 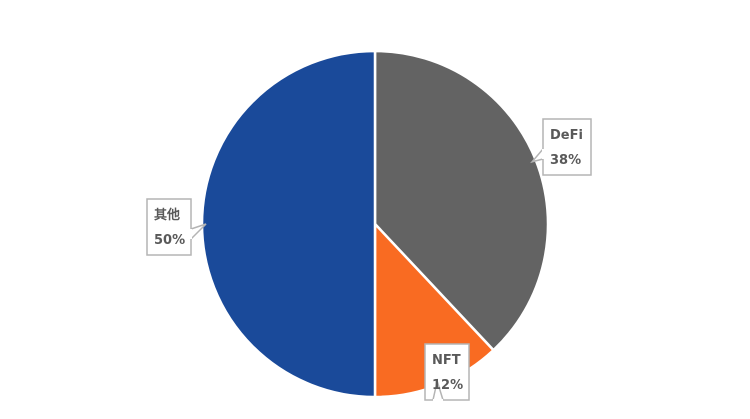 I want to click on slice-label-1: DeFi, so click(x=566, y=135).